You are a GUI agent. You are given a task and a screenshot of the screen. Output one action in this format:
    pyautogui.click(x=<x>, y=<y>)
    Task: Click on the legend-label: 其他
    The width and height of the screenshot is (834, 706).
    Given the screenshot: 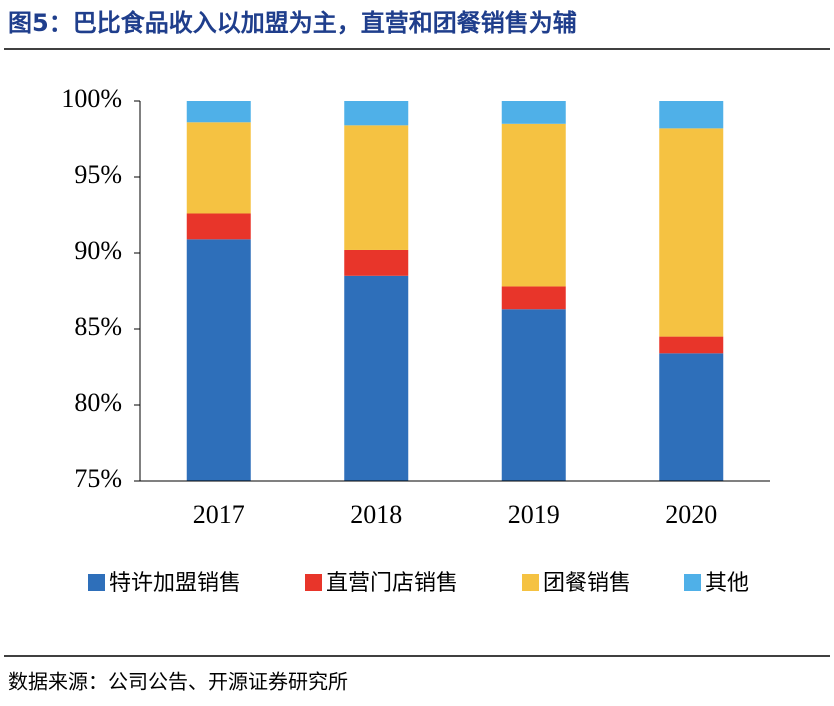 What is the action you would take?
    pyautogui.click(x=727, y=583)
    